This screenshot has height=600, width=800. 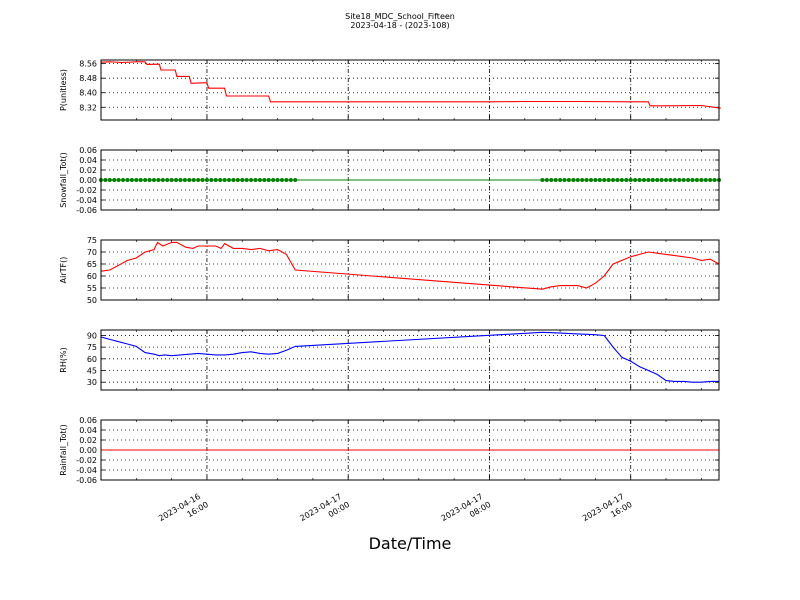 I want to click on y-axis-label: Rainfall_Tot(), so click(x=63, y=450).